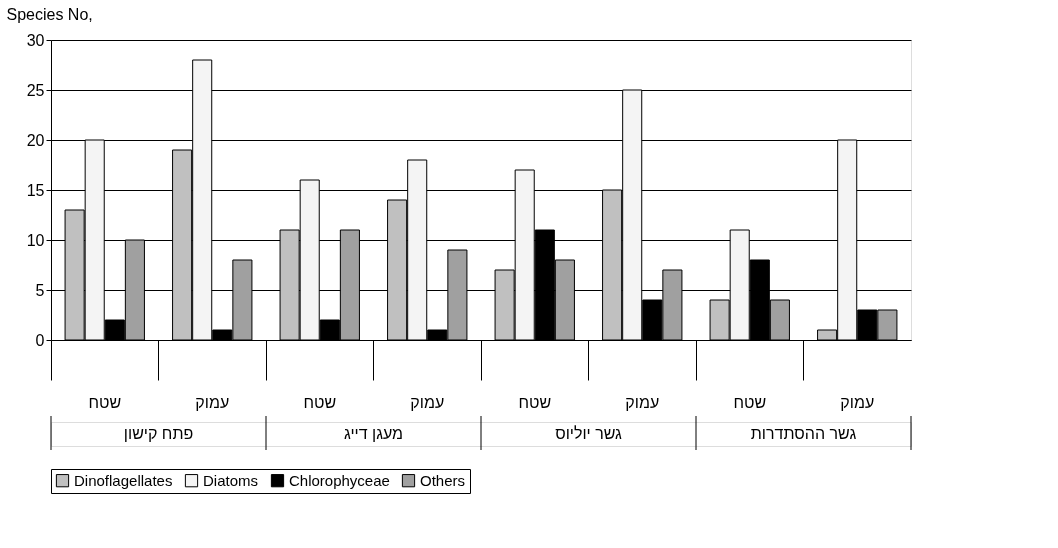  What do you see at coordinates (49, 14) in the screenshot?
I see `y-axis-title: Species No,` at bounding box center [49, 14].